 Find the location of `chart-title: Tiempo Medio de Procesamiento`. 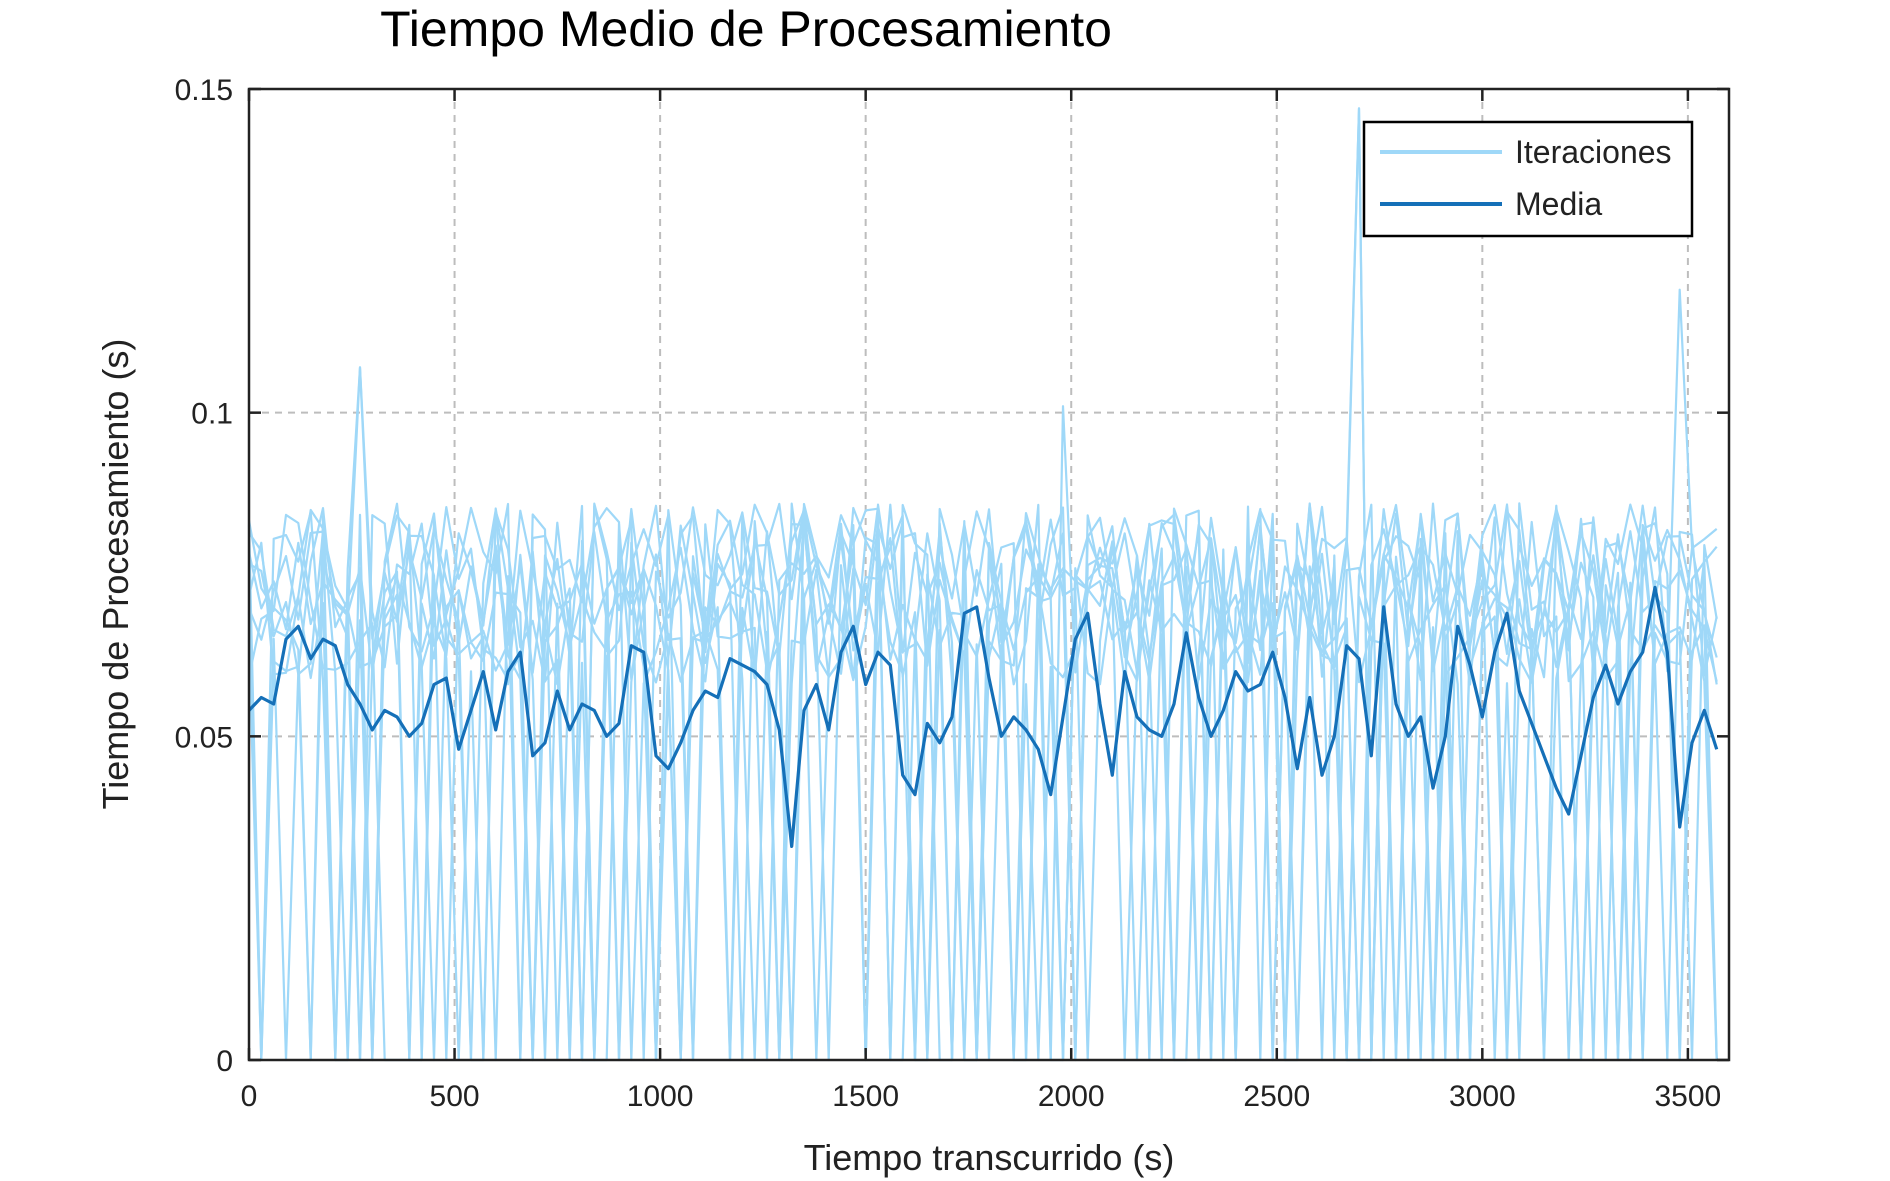

chart-title: Tiempo Medio de Procesamiento is located at coordinates (746, 29).